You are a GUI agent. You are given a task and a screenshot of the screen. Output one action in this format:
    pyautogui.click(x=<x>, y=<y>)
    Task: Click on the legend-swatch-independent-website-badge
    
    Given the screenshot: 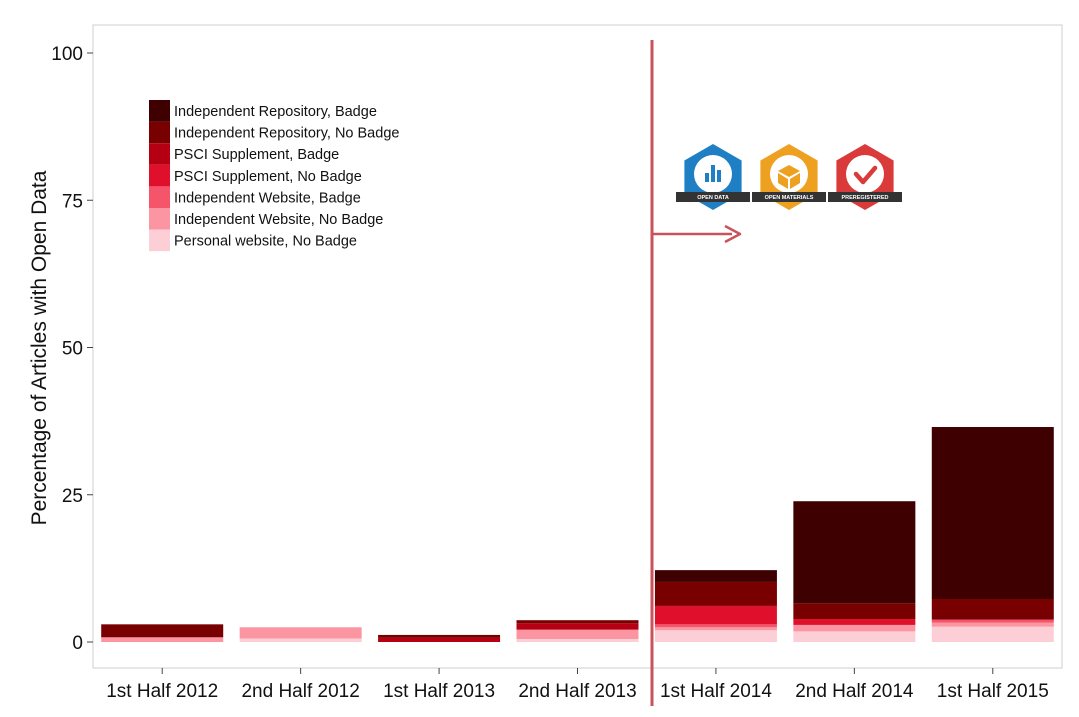 What is the action you would take?
    pyautogui.click(x=159, y=197)
    